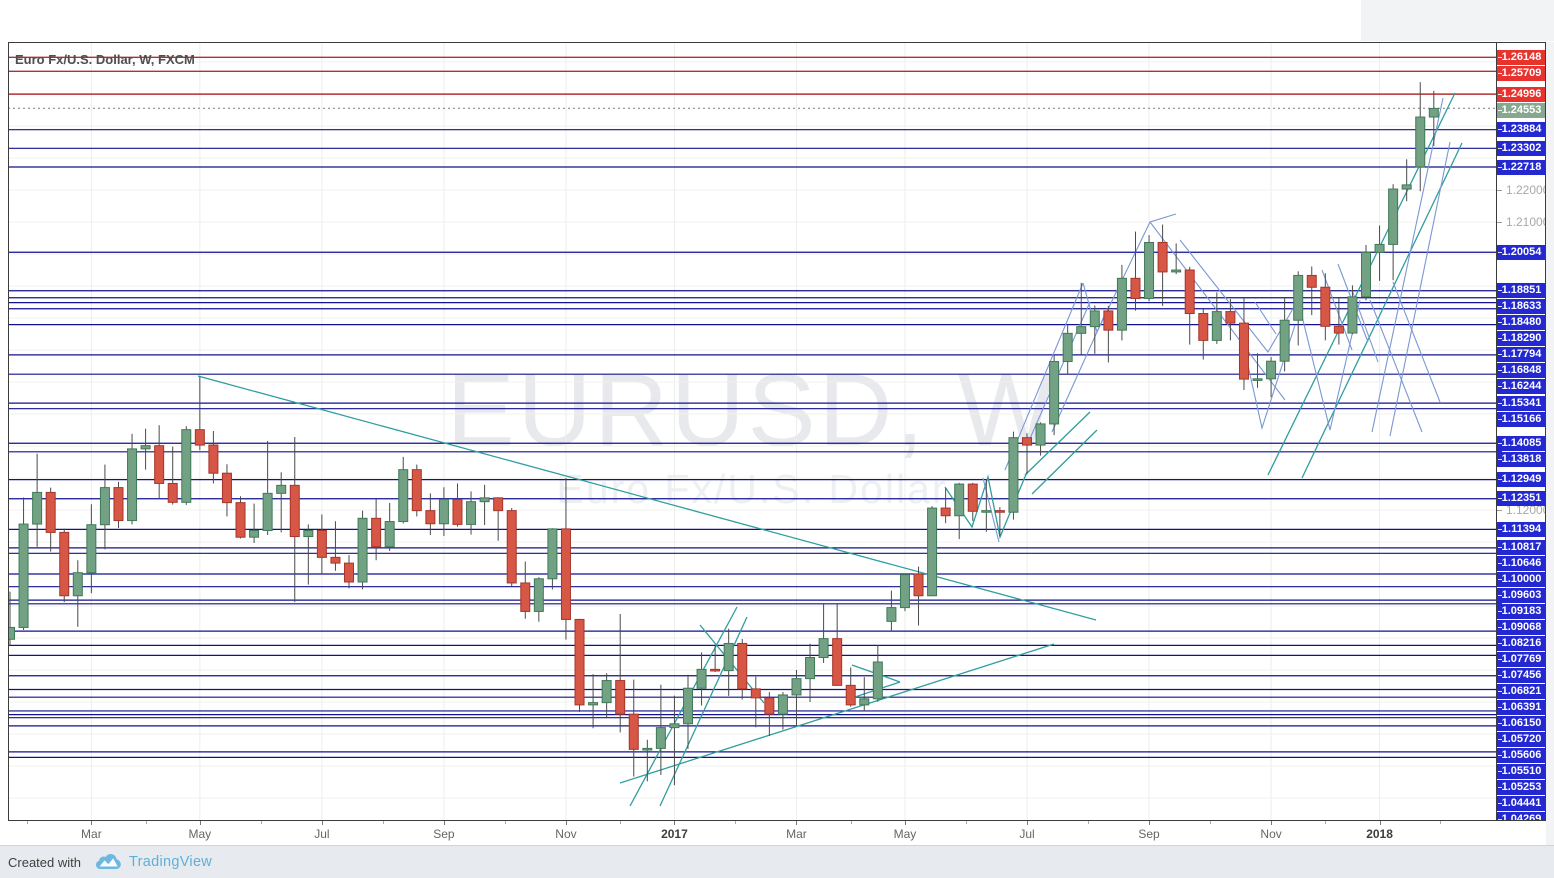  What do you see at coordinates (1521, 756) in the screenshot?
I see `price-level-badge: 1.05606` at bounding box center [1521, 756].